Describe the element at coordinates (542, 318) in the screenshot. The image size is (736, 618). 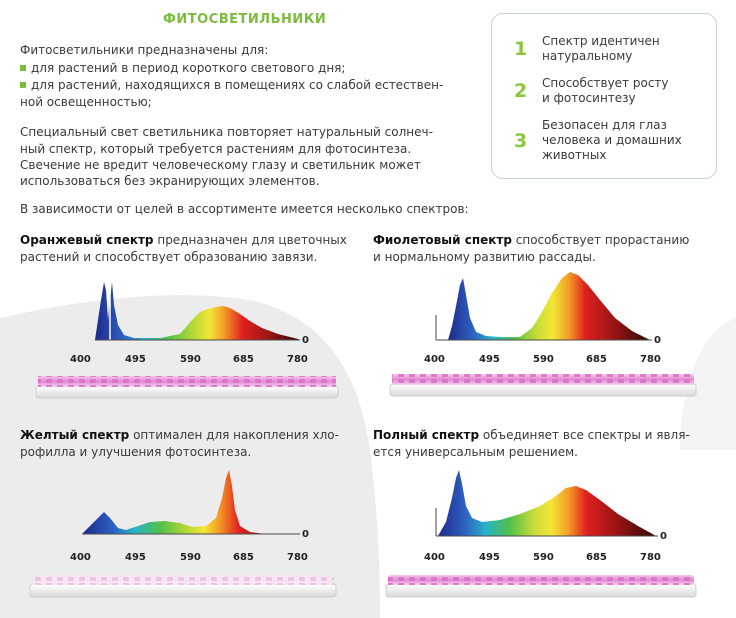
I see `spectrum-chart-violet: 0 400 495 590 685 780` at that location.